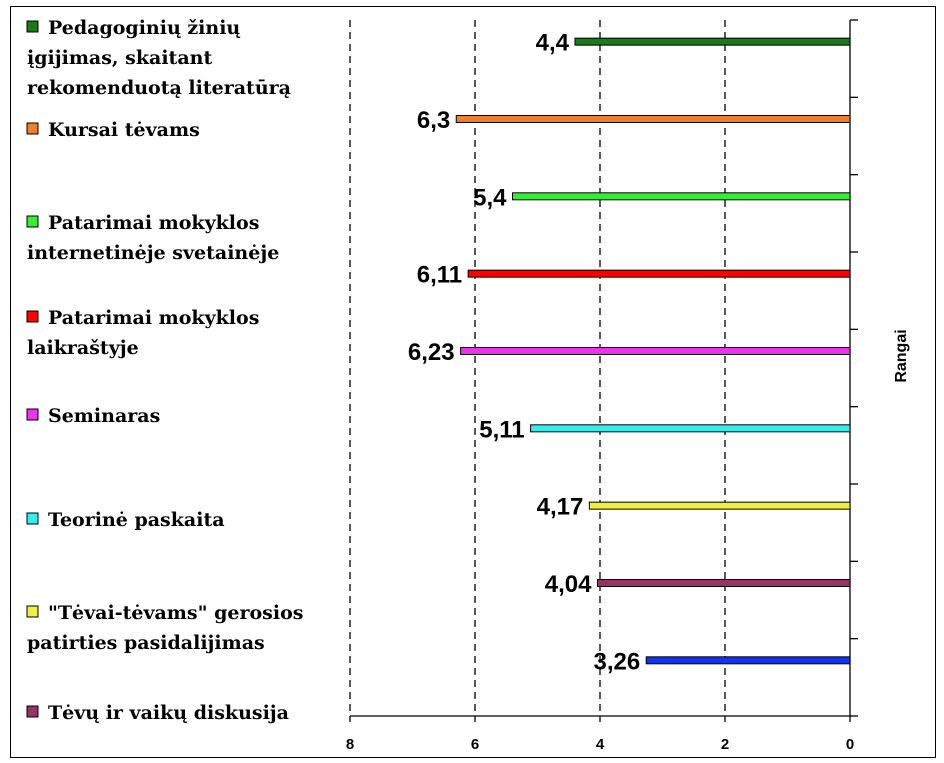  What do you see at coordinates (439, 275) in the screenshot?
I see `data-label: 6,11` at bounding box center [439, 275].